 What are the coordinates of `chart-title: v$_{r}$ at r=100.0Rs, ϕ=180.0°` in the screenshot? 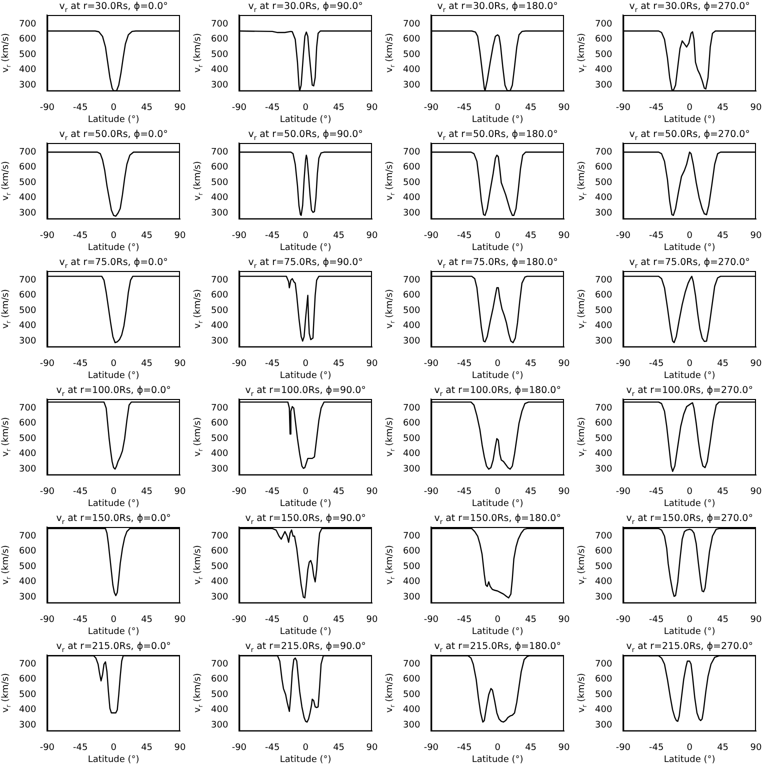 It's located at (497, 392).